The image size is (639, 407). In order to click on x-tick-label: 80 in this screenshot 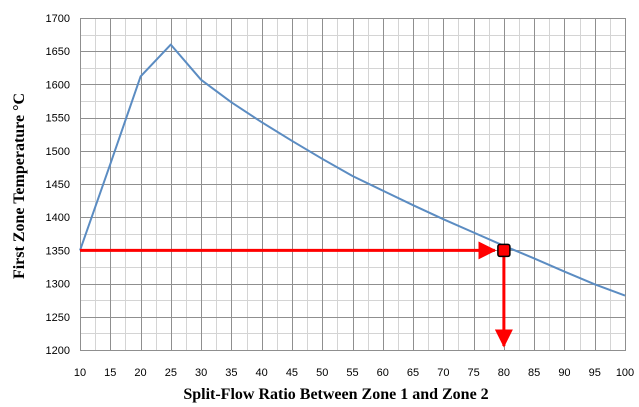, I will do `click(504, 373)`.